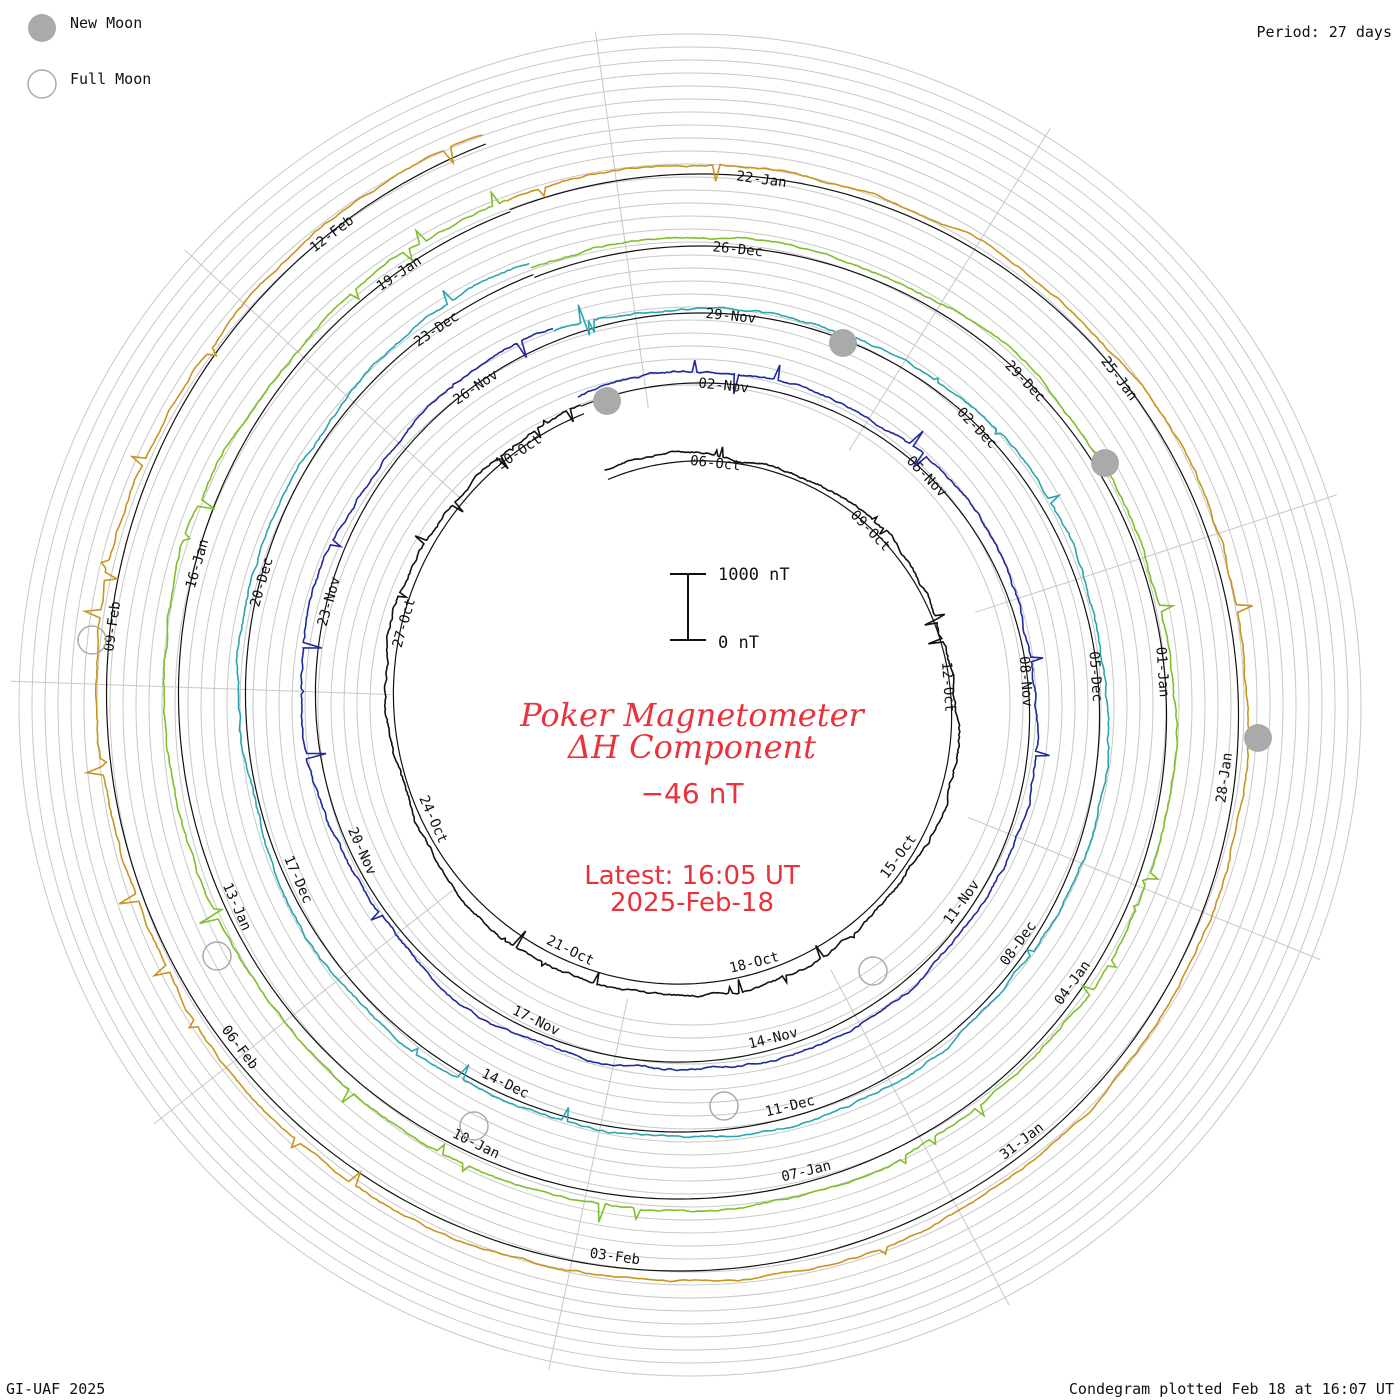 Image resolution: width=1400 pixels, height=1400 pixels. I want to click on date-label: 09-Feb, so click(112, 626).